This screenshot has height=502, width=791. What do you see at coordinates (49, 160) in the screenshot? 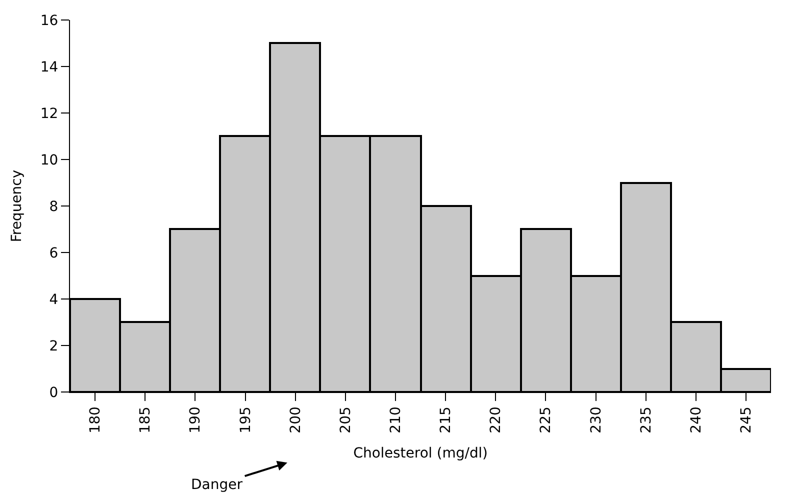
I see `y-tick-label: 10` at bounding box center [49, 160].